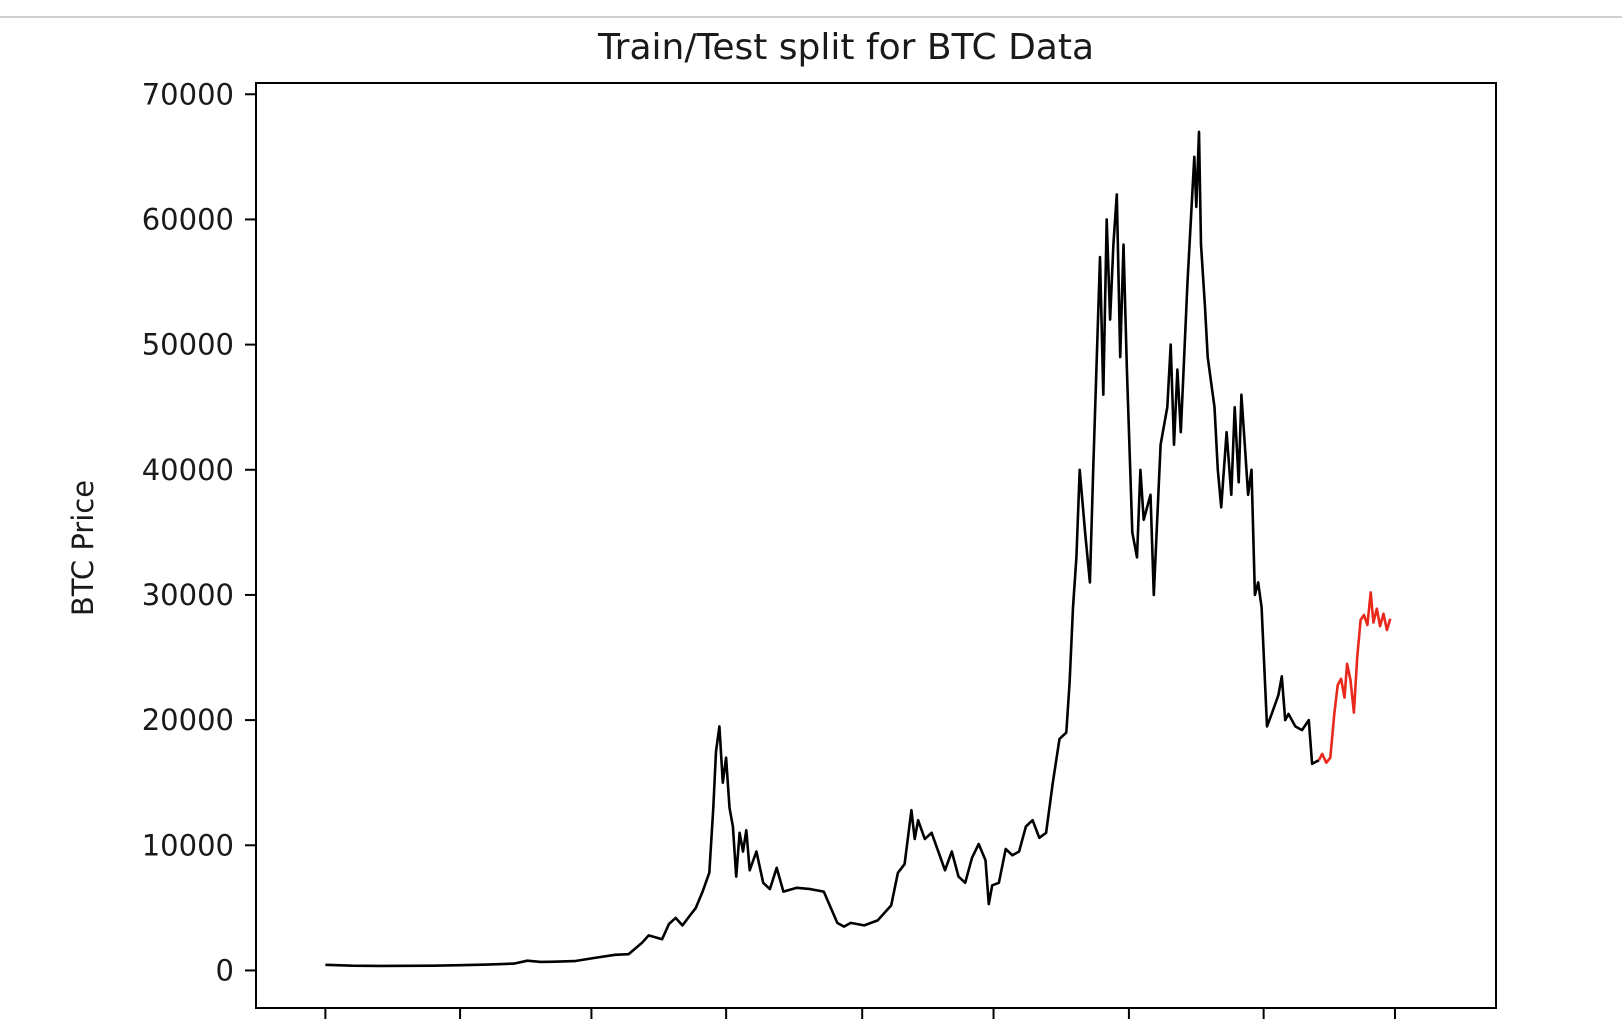 This screenshot has width=1622, height=1024. What do you see at coordinates (811, 17) in the screenshot?
I see `top-divider` at bounding box center [811, 17].